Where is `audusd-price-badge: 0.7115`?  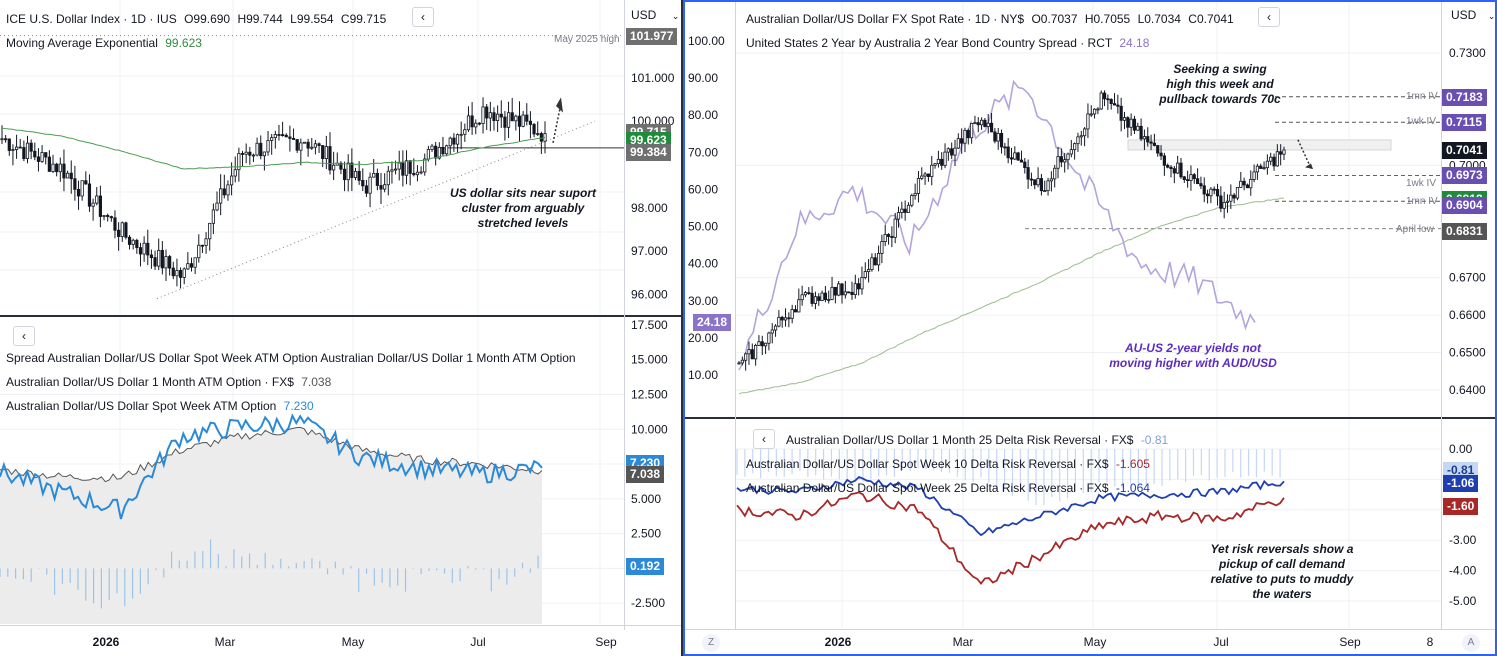 audusd-price-badge: 0.7115 is located at coordinates (1464, 123).